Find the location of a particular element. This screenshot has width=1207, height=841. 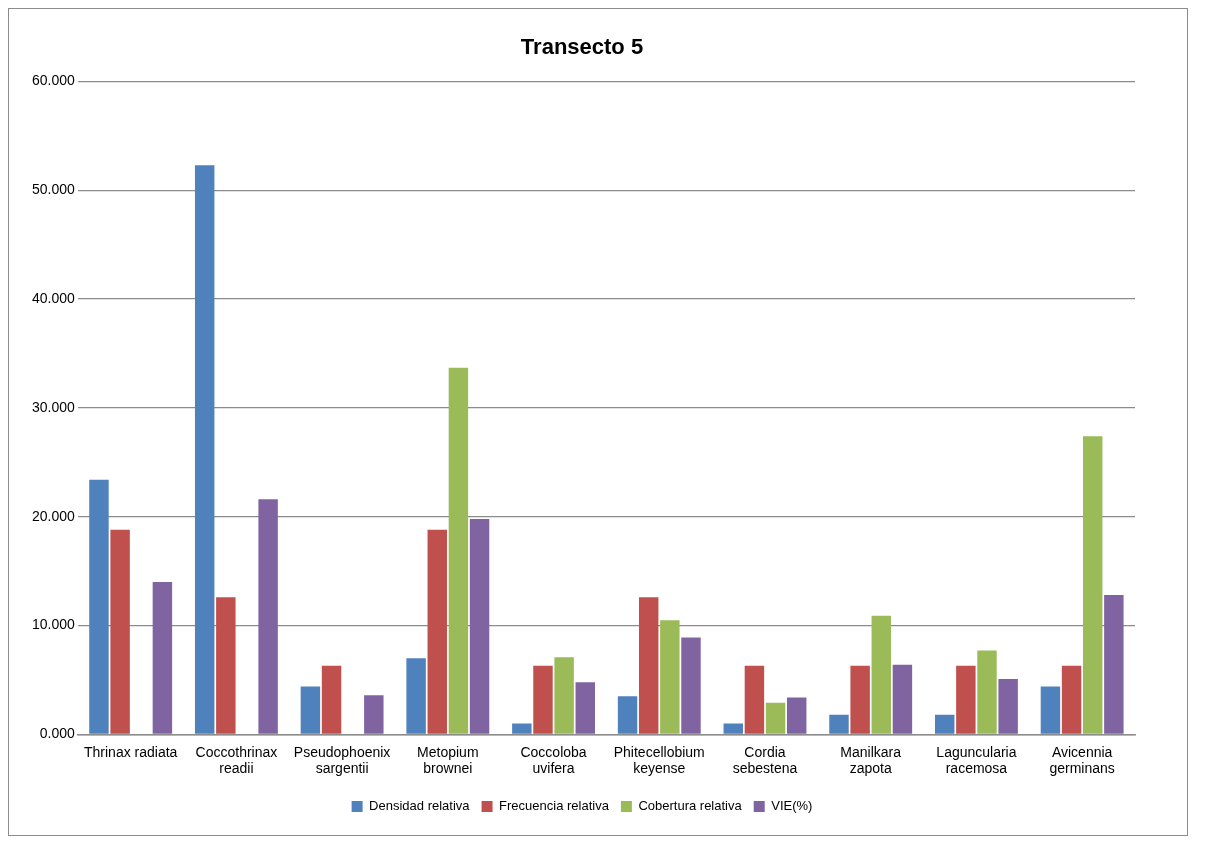

x-tick-label: Coccothrinax readii is located at coordinates (236, 760).